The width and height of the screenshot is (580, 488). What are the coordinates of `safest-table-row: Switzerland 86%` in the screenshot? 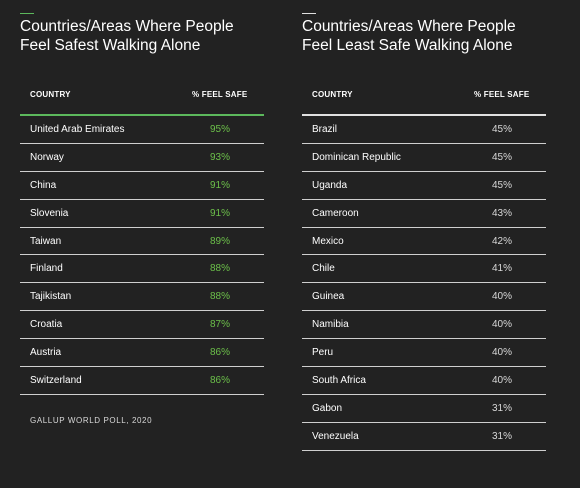 It's located at (142, 381).